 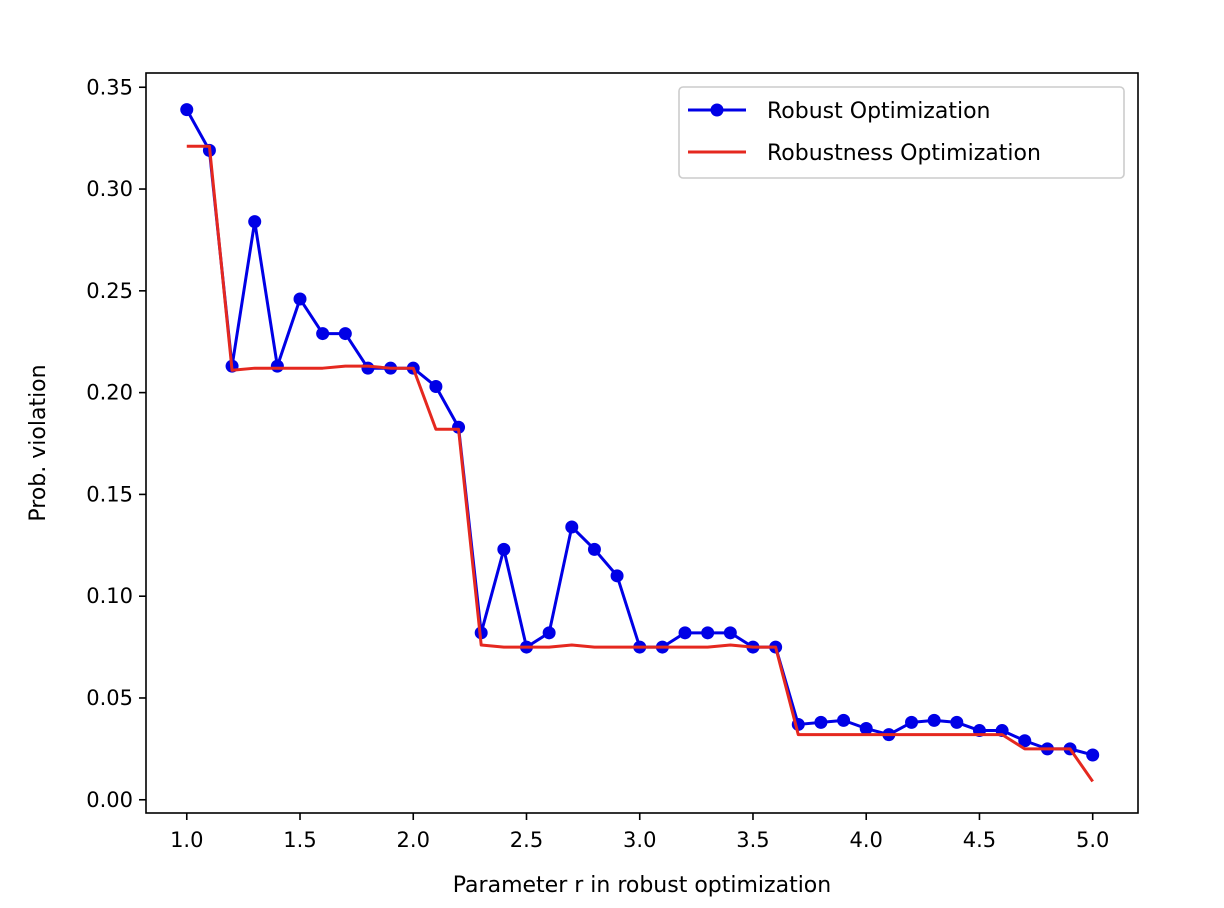 I want to click on x-tick-label: 4.0, so click(x=866, y=840).